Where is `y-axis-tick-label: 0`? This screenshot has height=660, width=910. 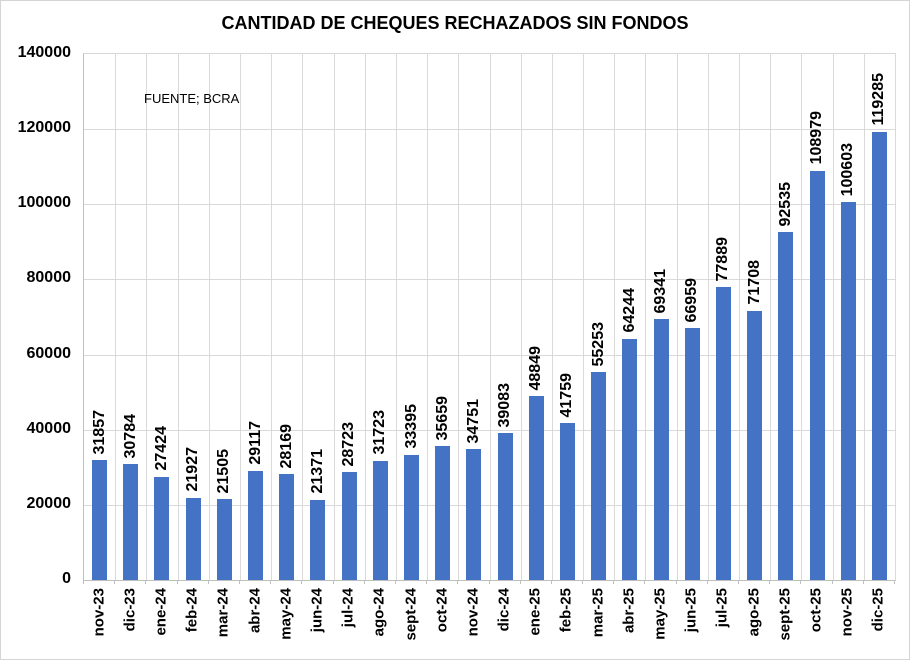 y-axis-tick-label: 0 is located at coordinates (66, 578).